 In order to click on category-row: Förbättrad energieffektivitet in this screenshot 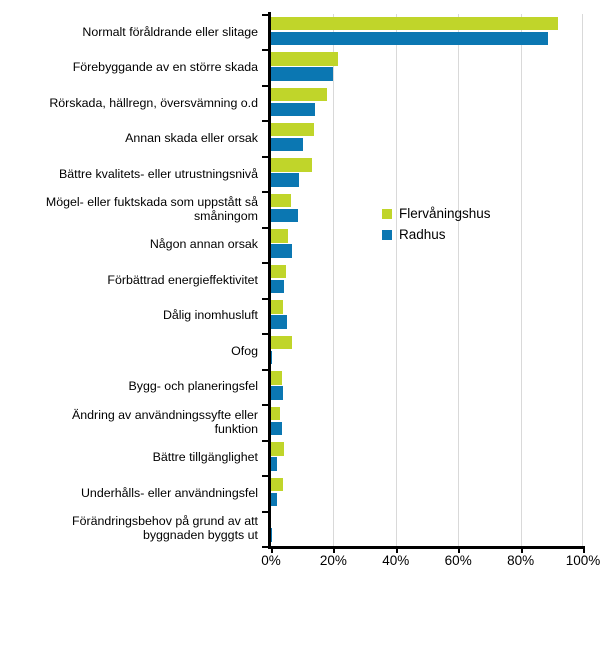, I will do `click(307, 279)`.